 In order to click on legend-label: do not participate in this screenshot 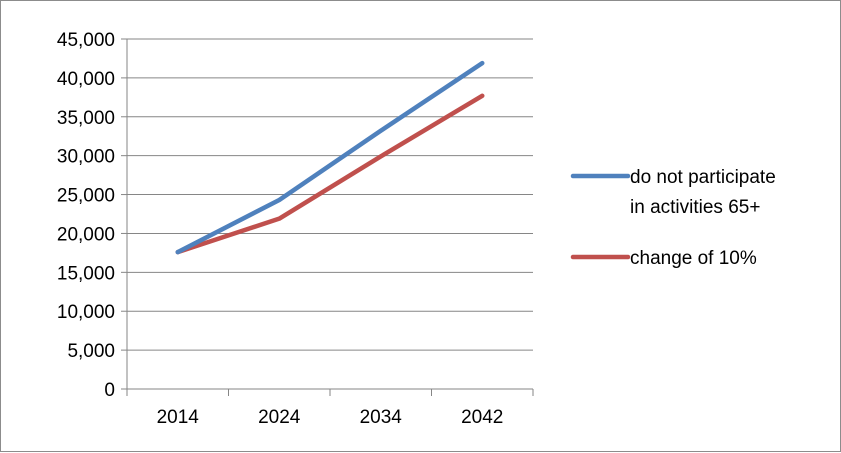, I will do `click(703, 177)`.